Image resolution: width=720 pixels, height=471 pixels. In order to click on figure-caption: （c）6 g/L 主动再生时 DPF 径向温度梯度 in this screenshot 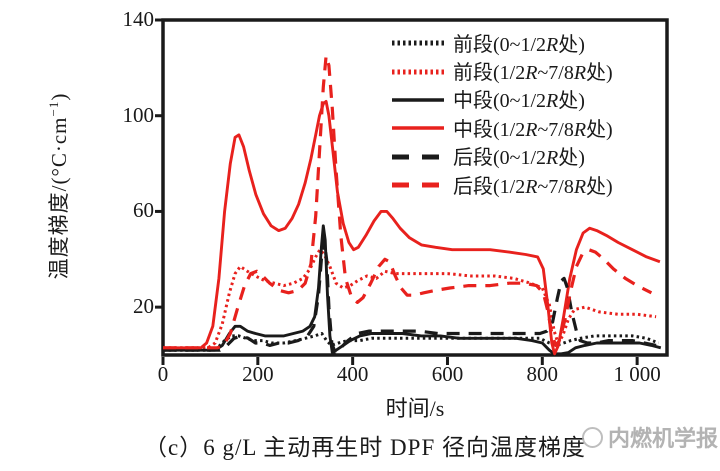, I will do `click(365, 447)`.